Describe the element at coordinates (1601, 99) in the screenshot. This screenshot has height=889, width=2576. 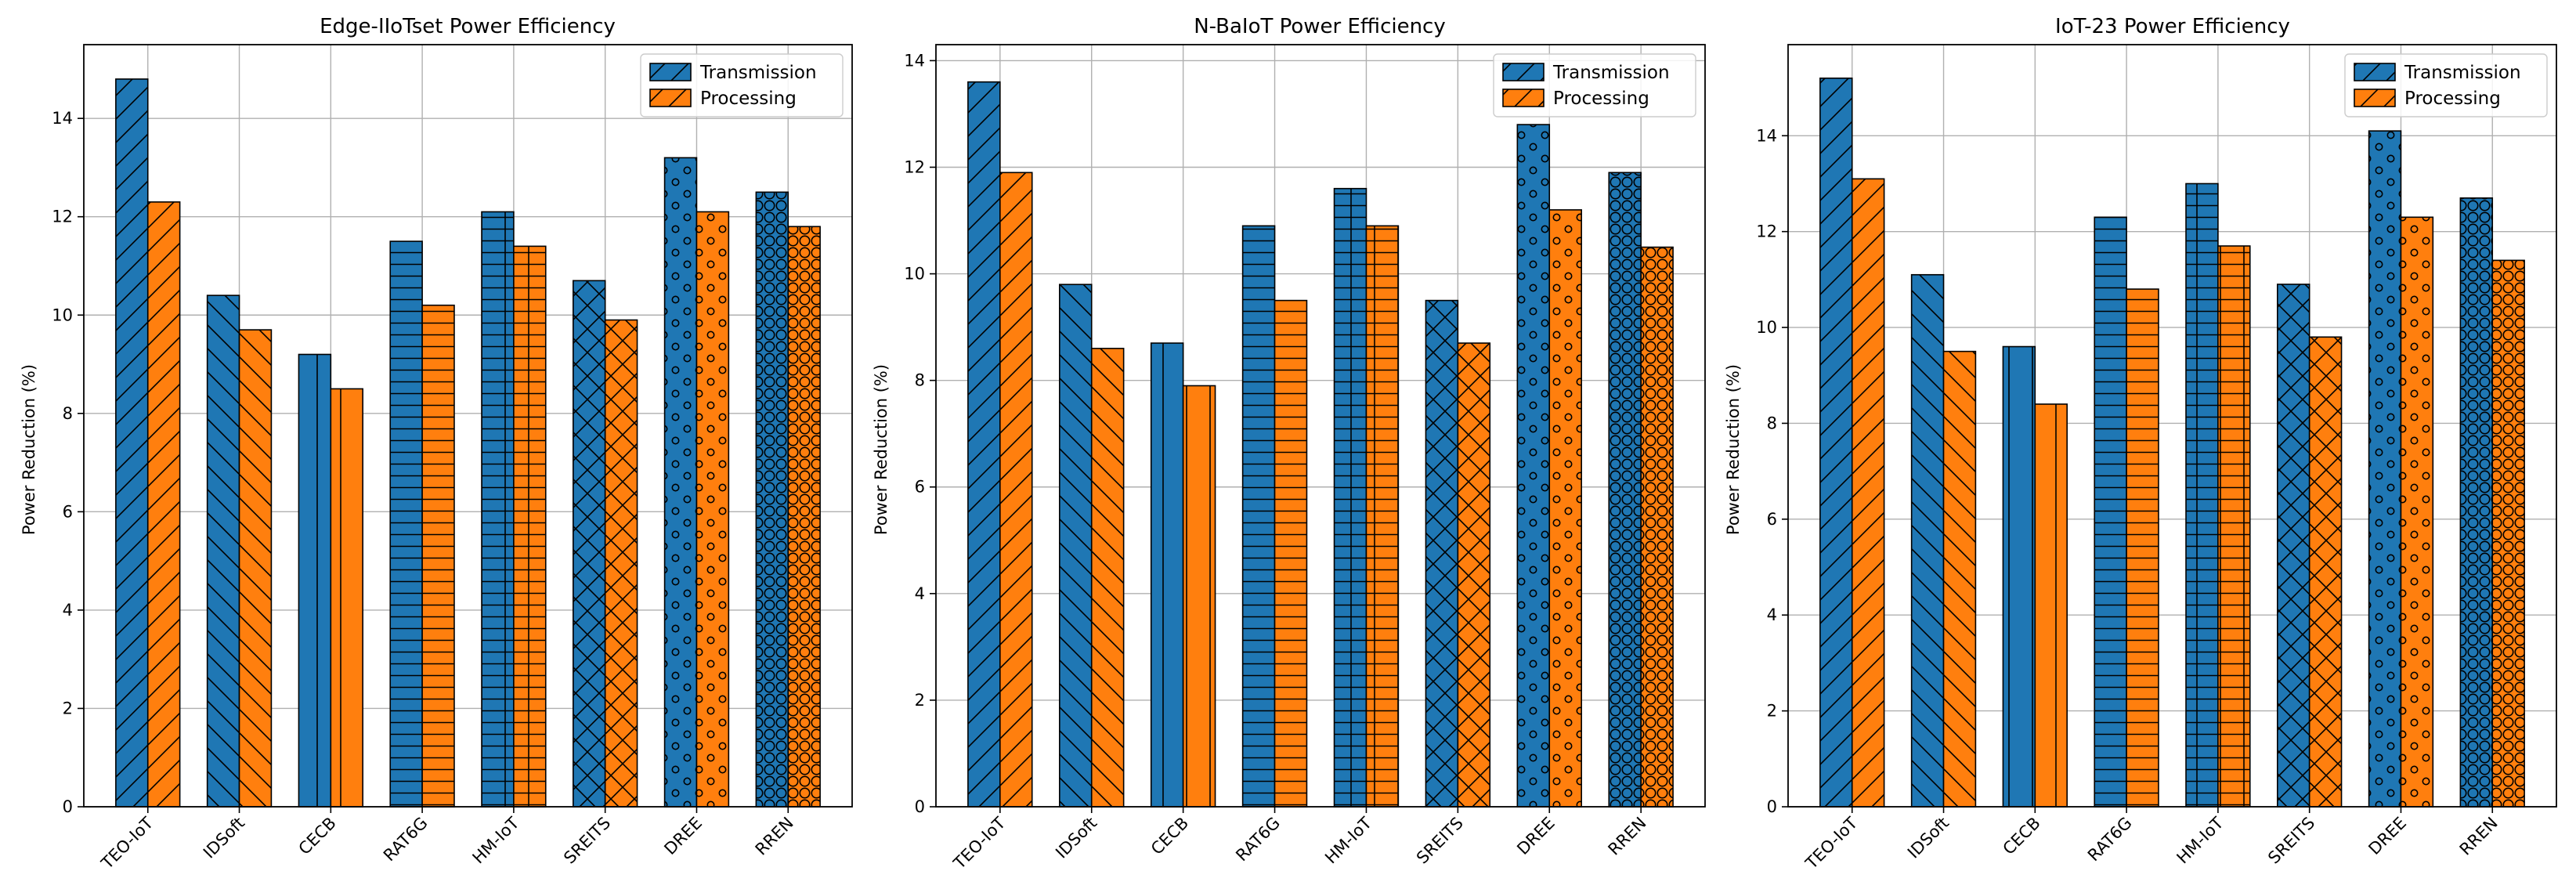
I see `legend-label-processing: Processing` at that location.